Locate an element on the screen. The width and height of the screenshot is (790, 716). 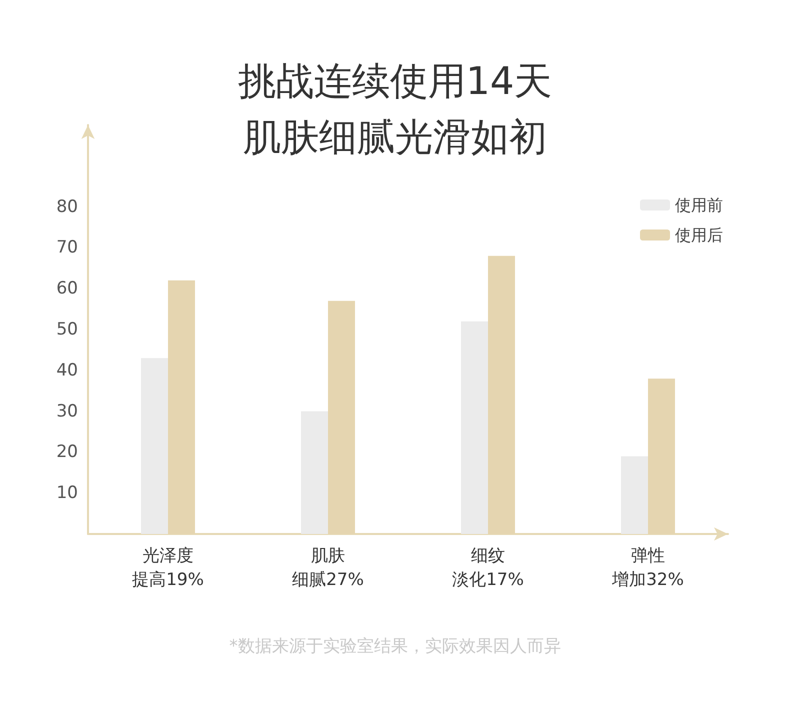
y-tick-label: 60 is located at coordinates (67, 288).